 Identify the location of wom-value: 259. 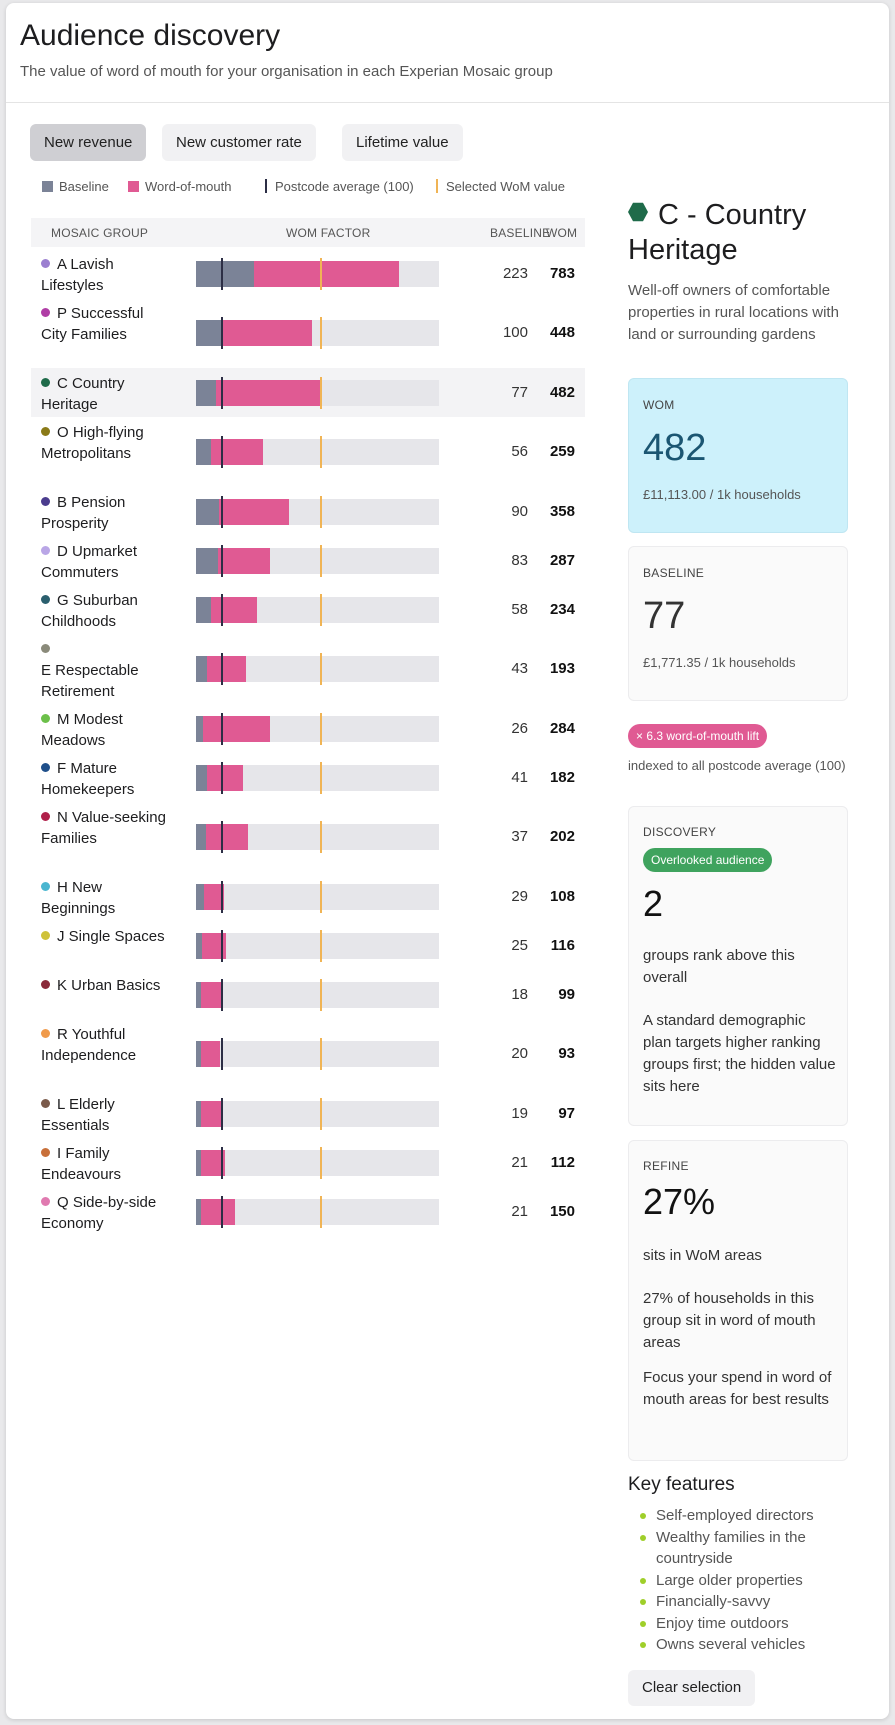
(562, 451).